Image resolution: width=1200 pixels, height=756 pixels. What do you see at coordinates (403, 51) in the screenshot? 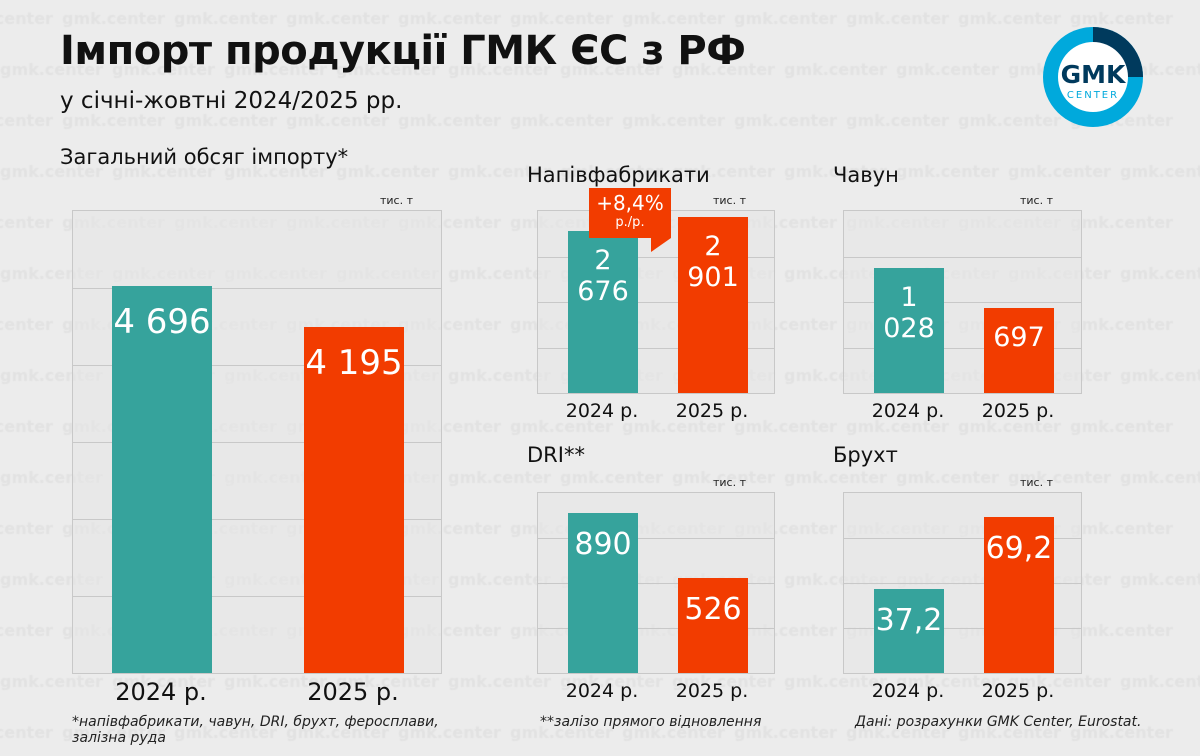
I see `page-title: Імпорт продукції ГМК ЄС з РФ` at bounding box center [403, 51].